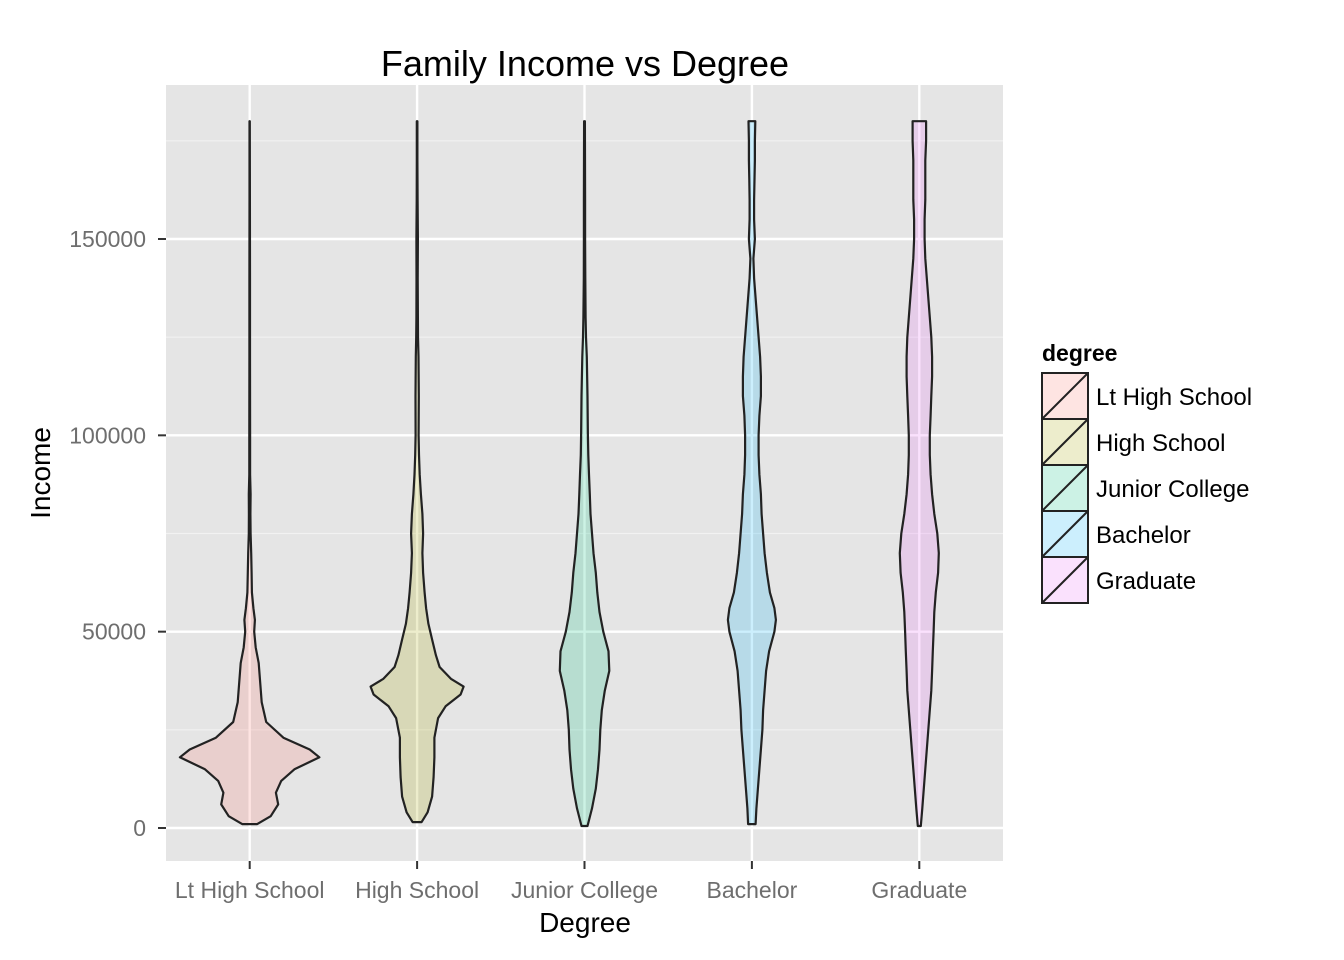  What do you see at coordinates (1143, 535) in the screenshot?
I see `legend-label: Bachelor` at bounding box center [1143, 535].